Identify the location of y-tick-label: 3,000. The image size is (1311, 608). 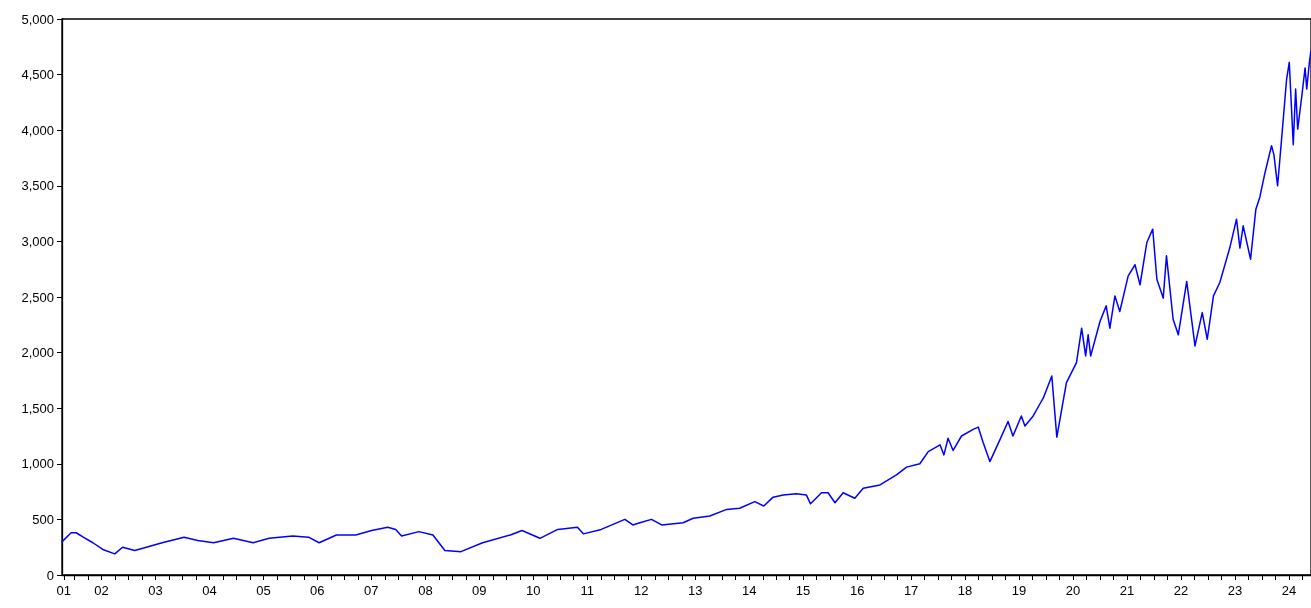
(37, 241).